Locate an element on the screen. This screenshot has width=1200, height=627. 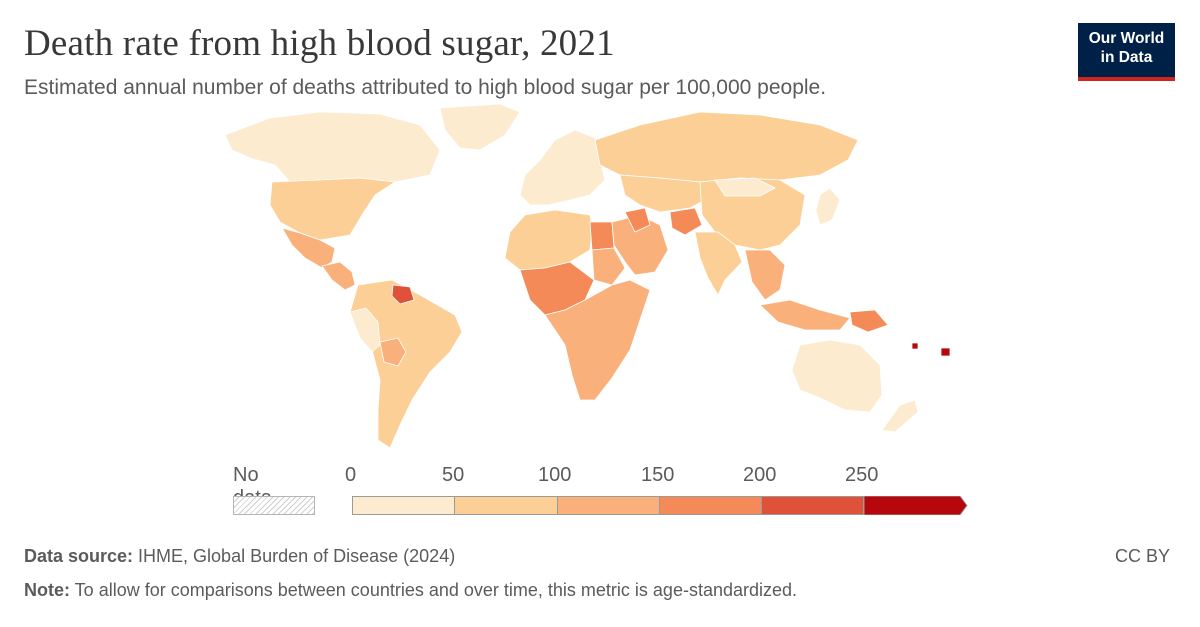
data-source-label: Data source: is located at coordinates (79, 556).